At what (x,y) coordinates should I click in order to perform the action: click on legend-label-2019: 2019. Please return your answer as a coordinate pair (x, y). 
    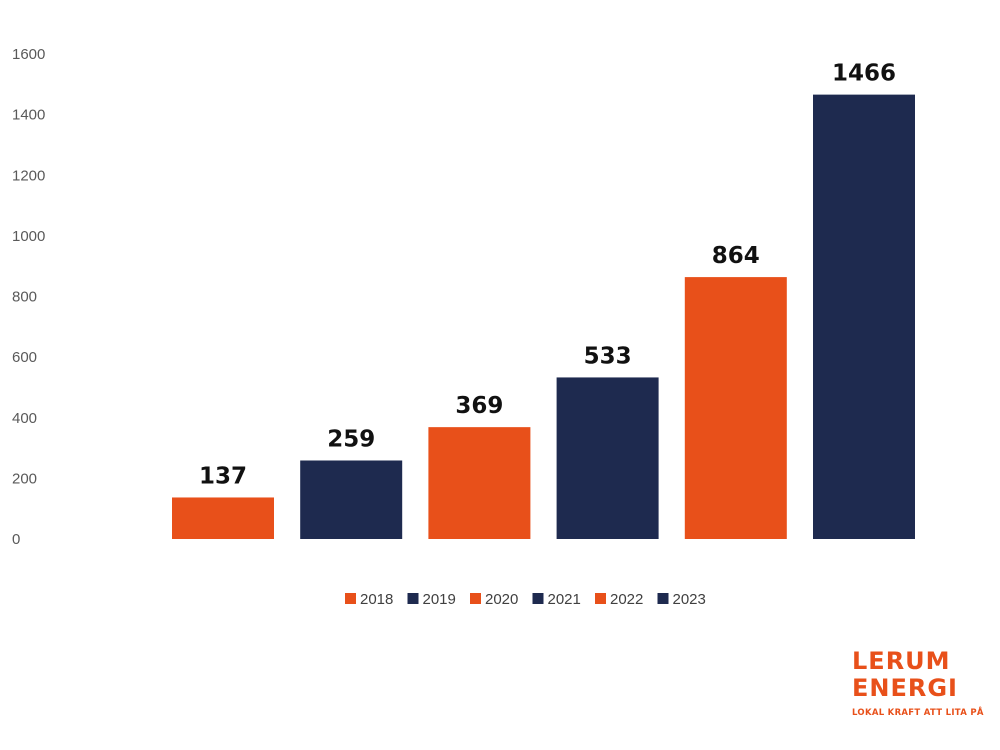
    Looking at the image, I should click on (439, 599).